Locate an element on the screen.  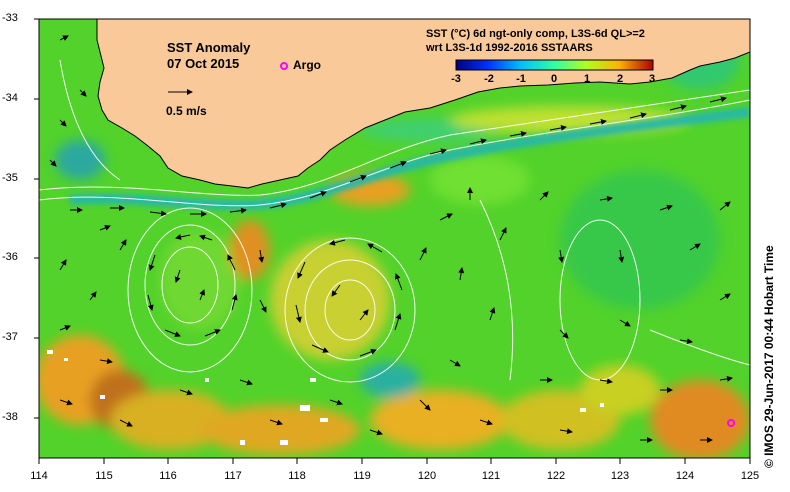
lon-label: 116 is located at coordinates (168, 476).